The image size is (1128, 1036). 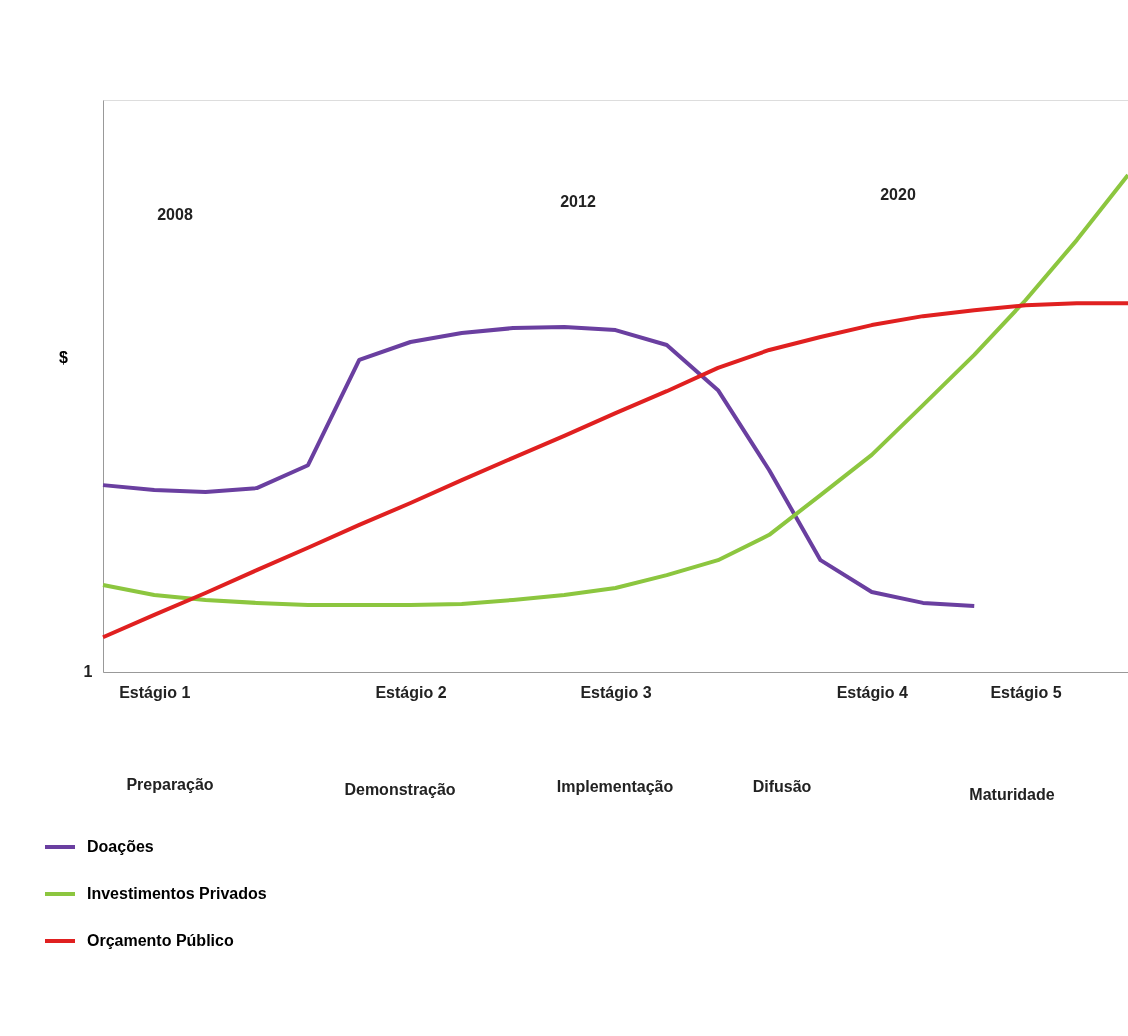 What do you see at coordinates (170, 784) in the screenshot?
I see `text: Preparação` at bounding box center [170, 784].